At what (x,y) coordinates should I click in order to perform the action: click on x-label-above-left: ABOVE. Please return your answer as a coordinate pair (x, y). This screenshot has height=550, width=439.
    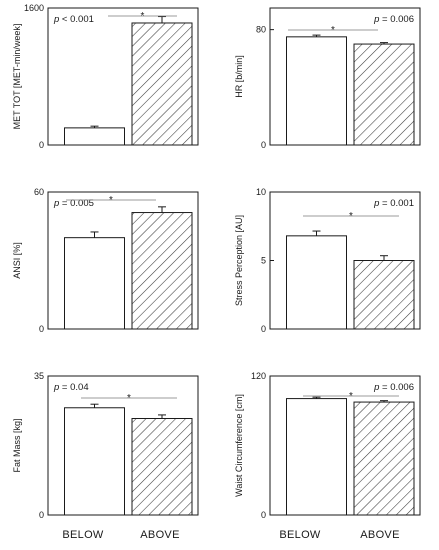
    Looking at the image, I should click on (159, 535).